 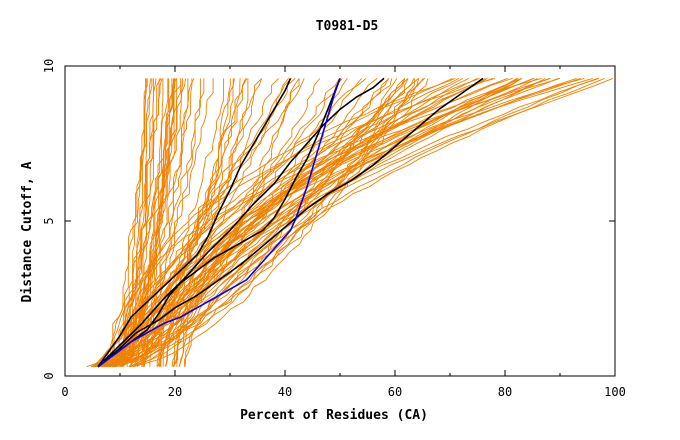 I want to click on x-tick-label: 80, so click(x=505, y=392).